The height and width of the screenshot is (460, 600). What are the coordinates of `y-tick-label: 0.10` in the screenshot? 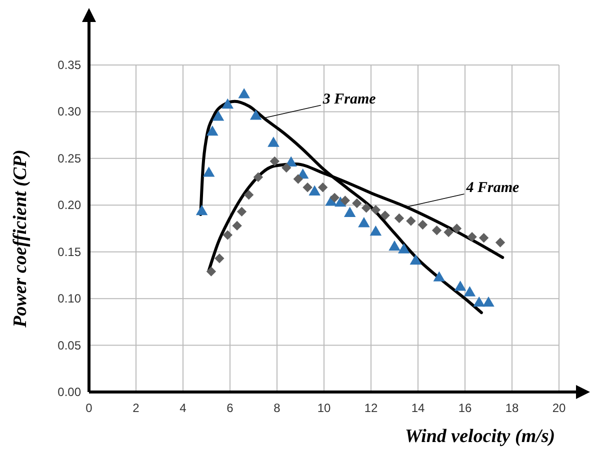 It's located at (70, 299).